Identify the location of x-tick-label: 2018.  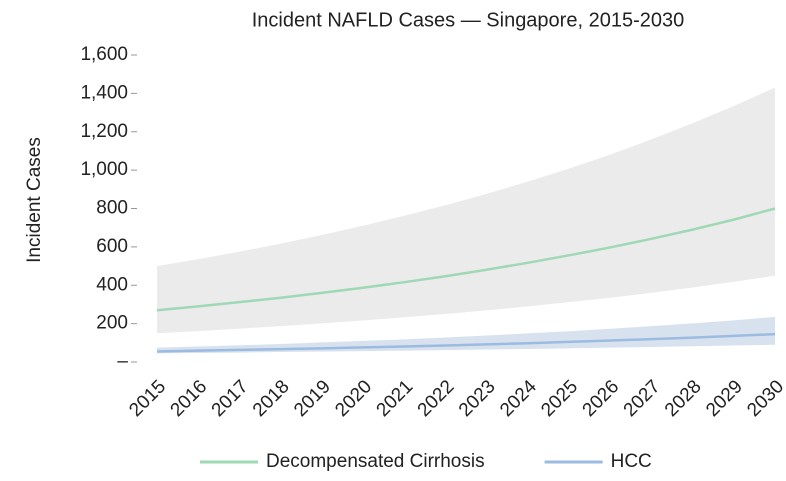
(271, 398).